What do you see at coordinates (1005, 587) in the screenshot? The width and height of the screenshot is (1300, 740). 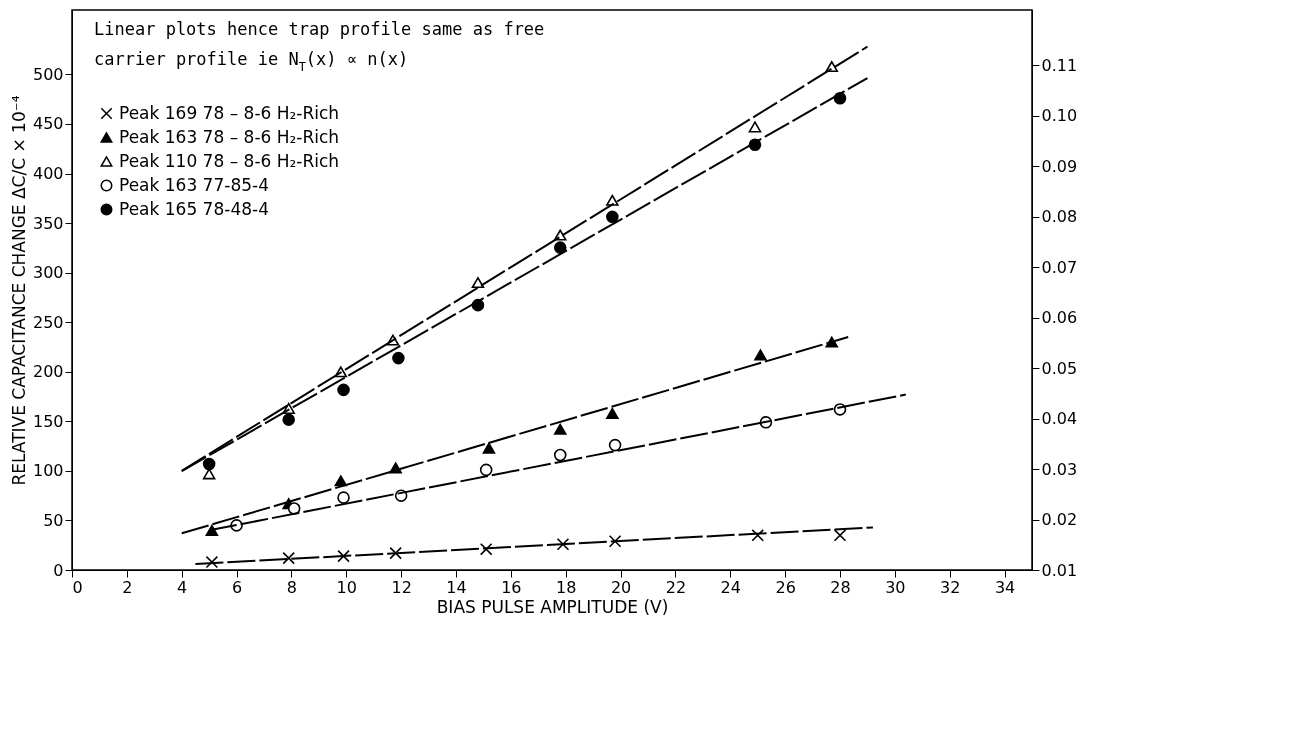 I see `x-tick-label: 34` at bounding box center [1005, 587].